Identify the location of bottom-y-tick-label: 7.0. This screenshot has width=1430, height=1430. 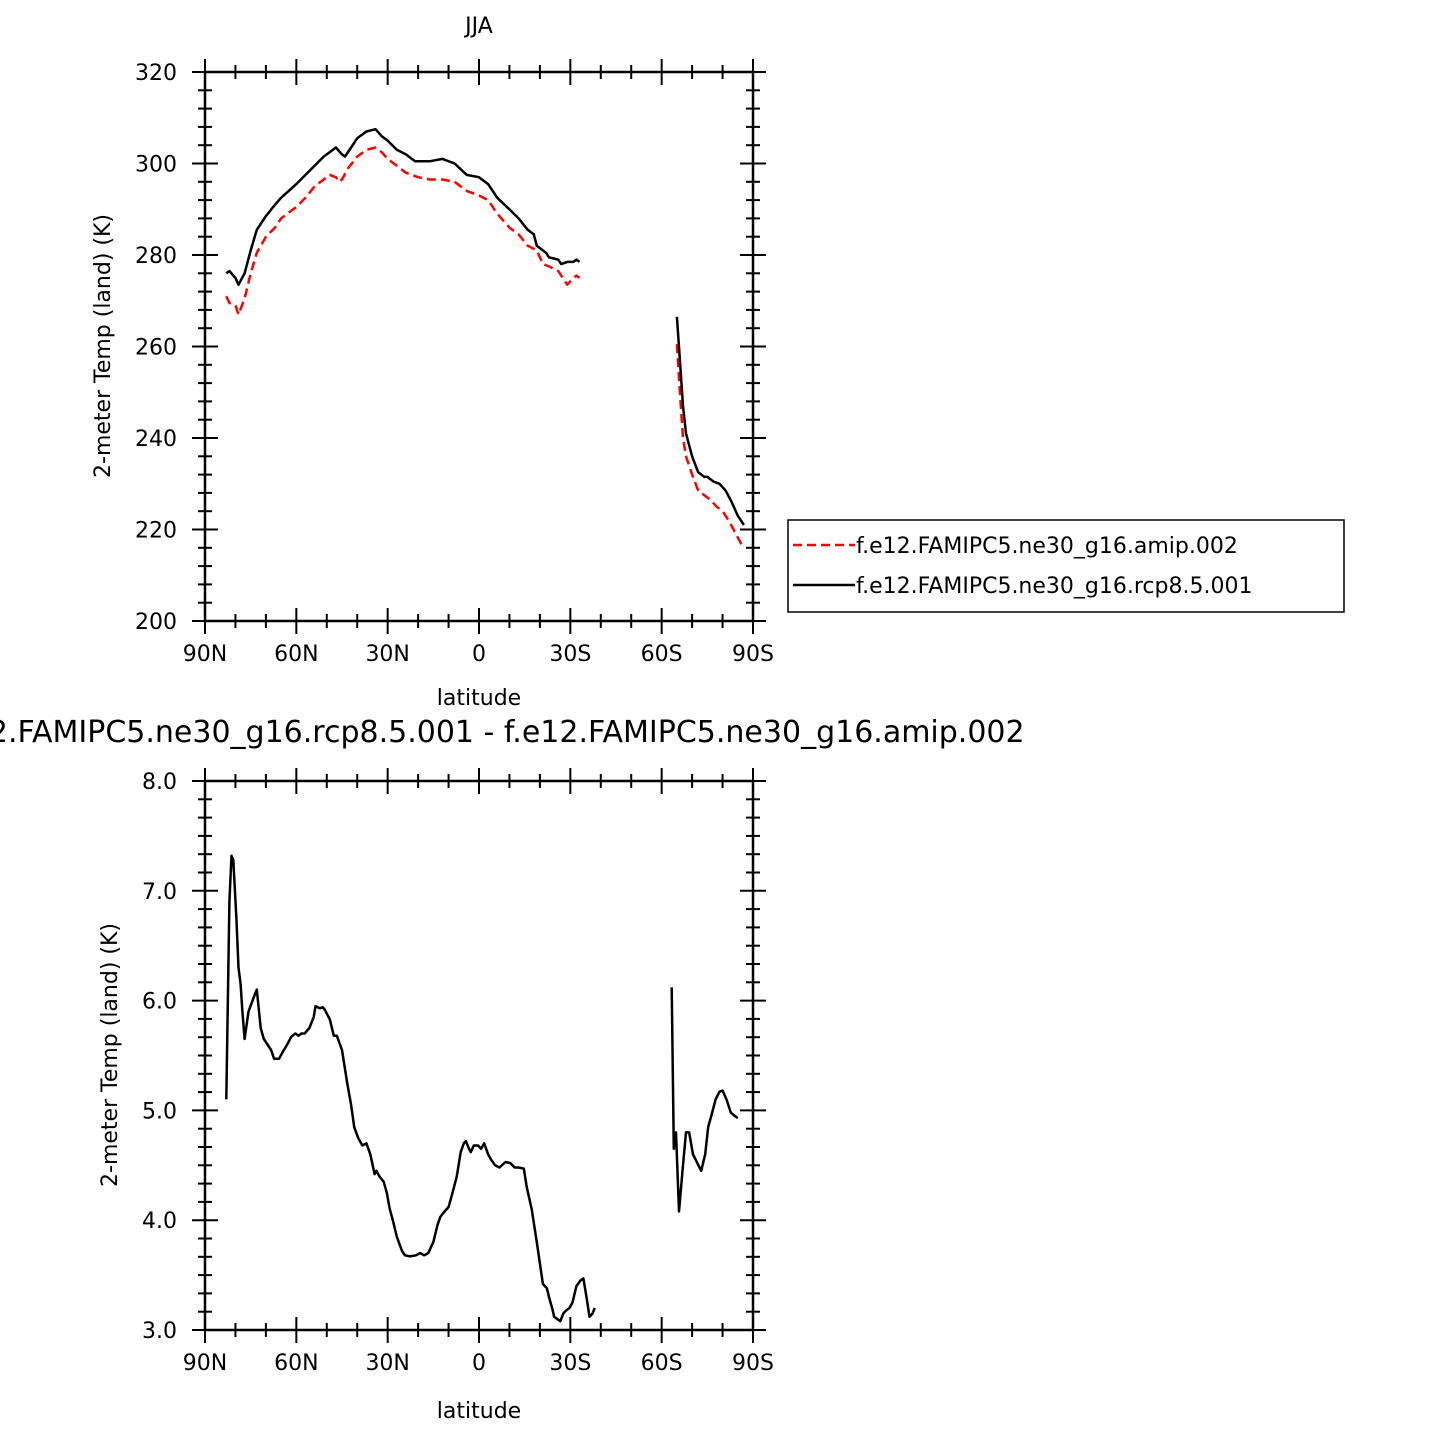
(159, 892).